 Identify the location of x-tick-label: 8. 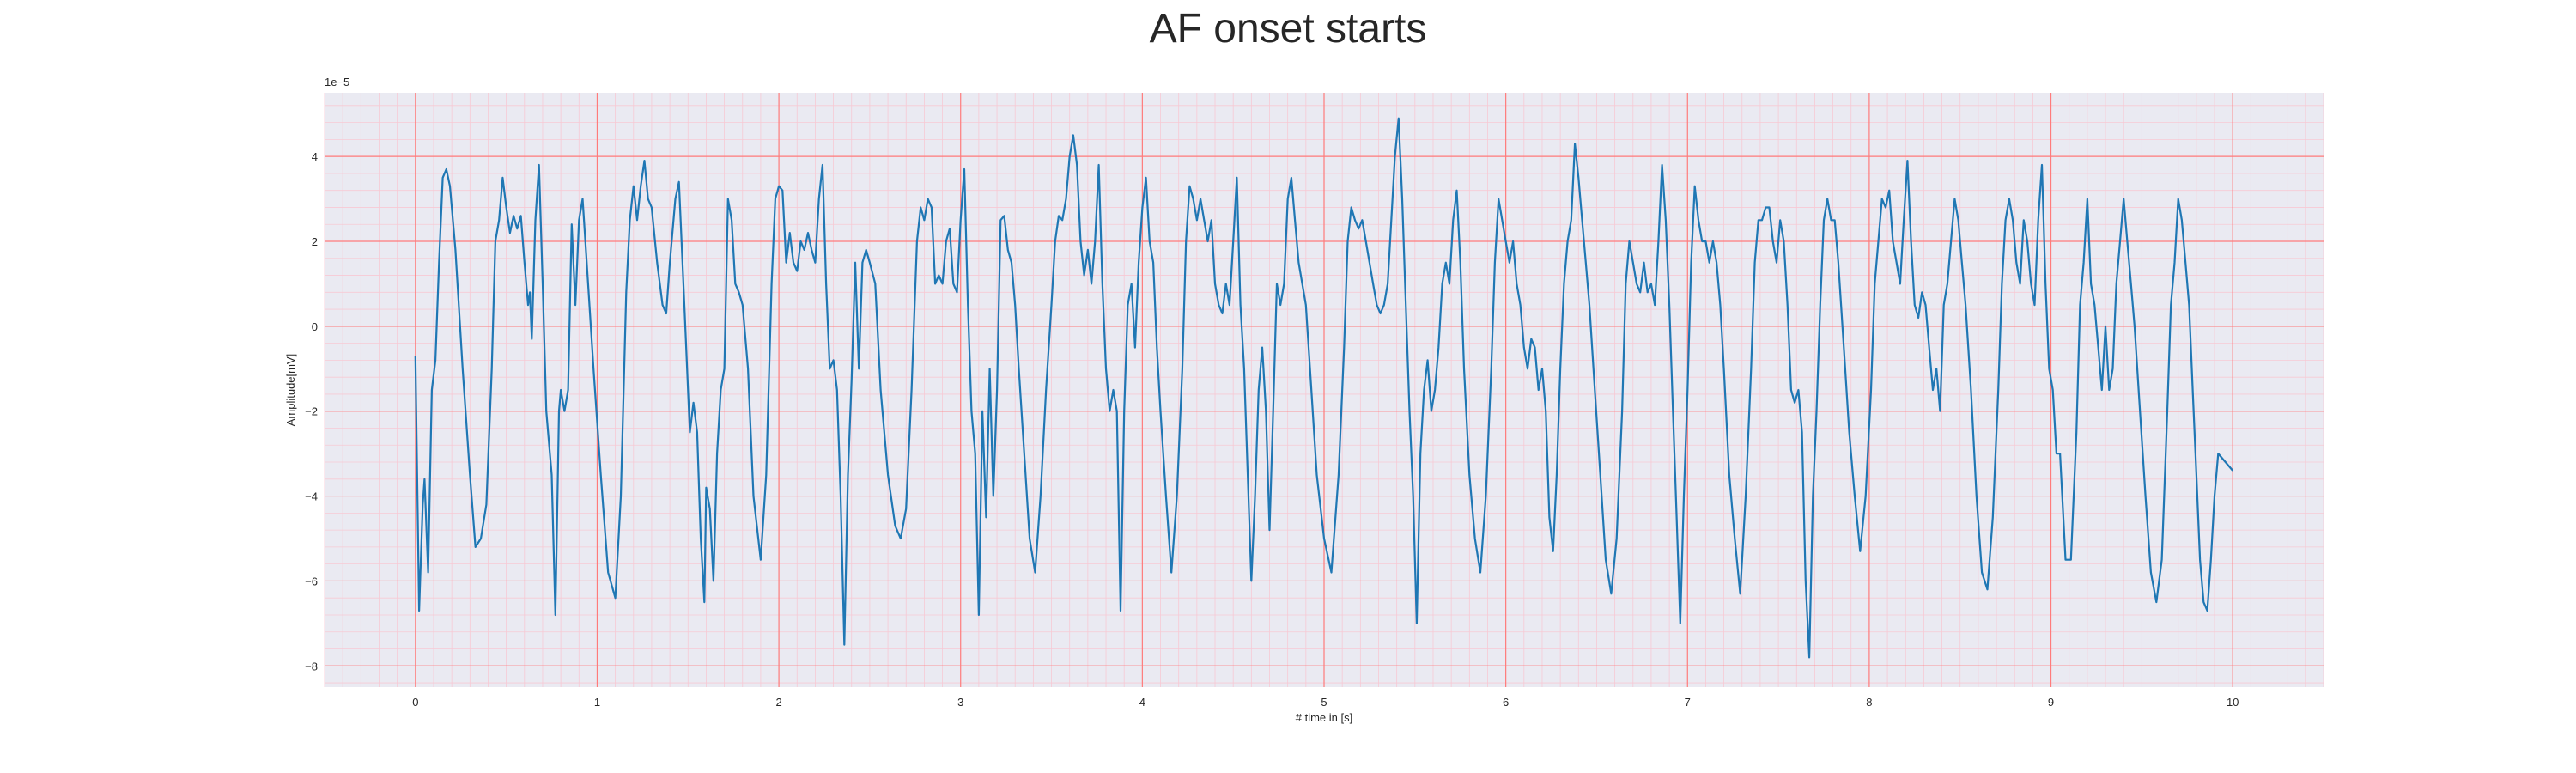
(1869, 702).